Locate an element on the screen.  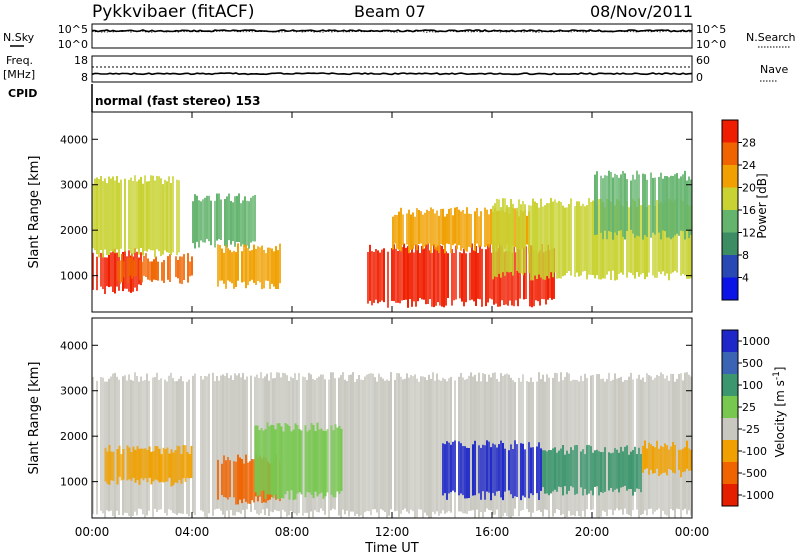
nsearch-tick-high: 10^5 is located at coordinates (711, 29).